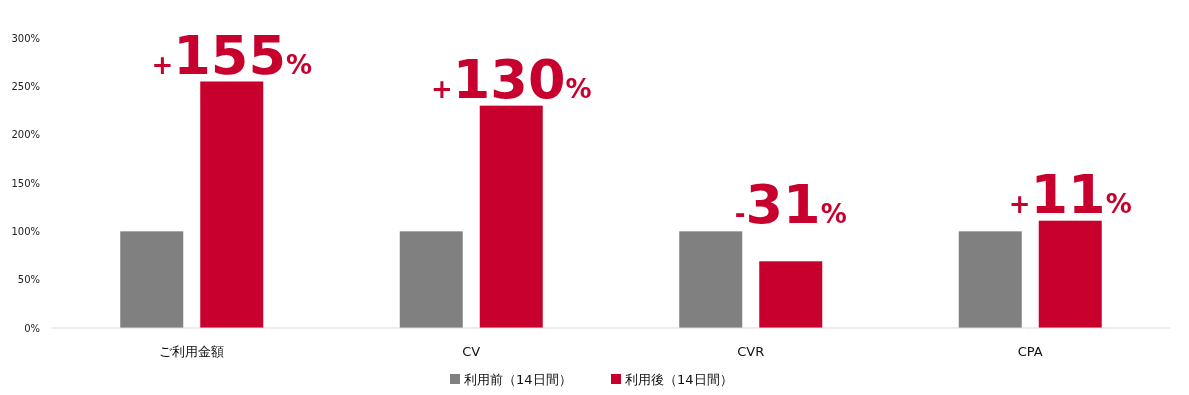  What do you see at coordinates (25, 135) in the screenshot?
I see `y-tick-label: 200%` at bounding box center [25, 135].